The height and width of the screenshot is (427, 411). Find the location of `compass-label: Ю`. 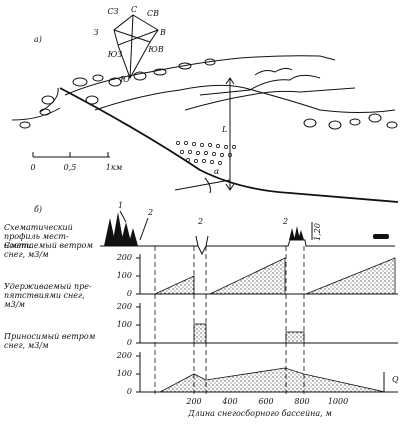

compass-label: Ю is located at coordinates (124, 79).